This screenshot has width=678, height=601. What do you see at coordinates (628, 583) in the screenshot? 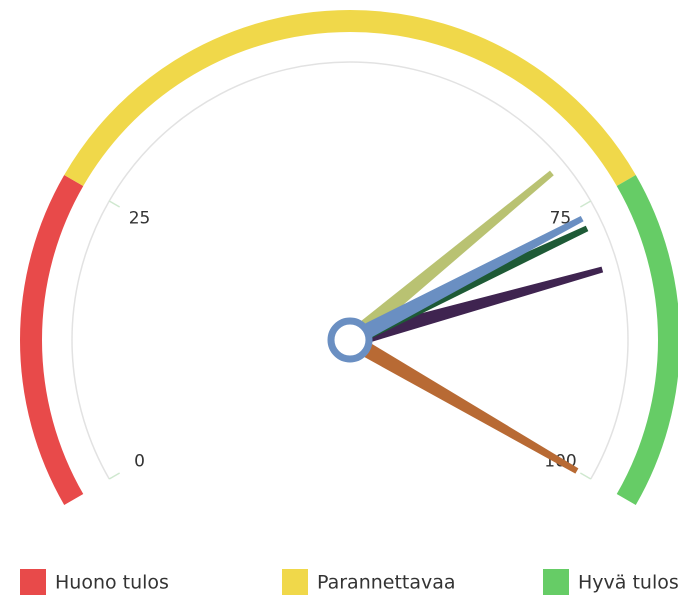
I see `legend-label: Hyvä tulos` at bounding box center [628, 583].